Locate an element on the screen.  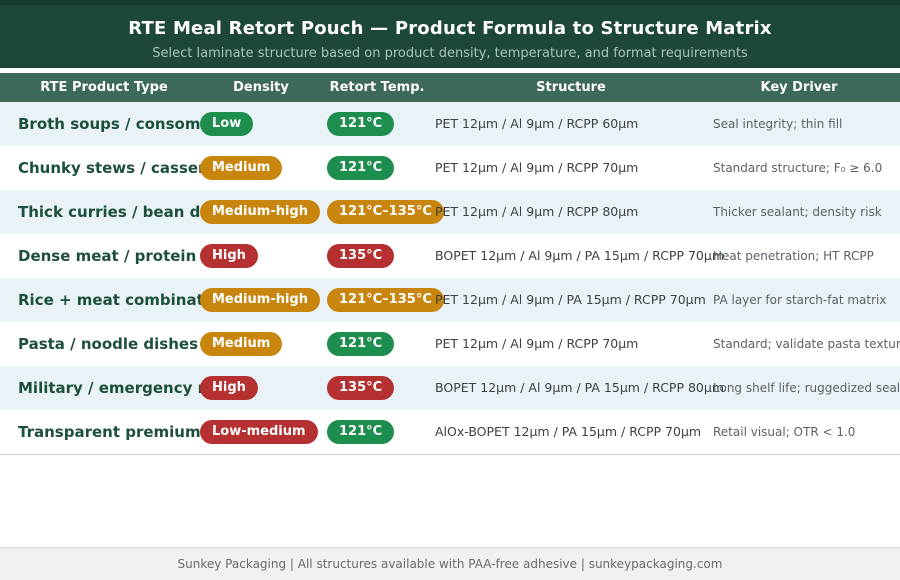
product-name: Broth soups / consommé is located at coordinates (122, 124).